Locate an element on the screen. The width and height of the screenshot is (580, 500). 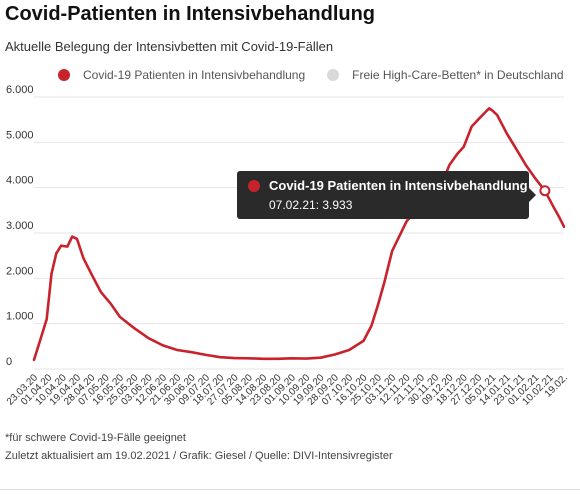
y-tick-label: 1.000 is located at coordinates (20, 317).